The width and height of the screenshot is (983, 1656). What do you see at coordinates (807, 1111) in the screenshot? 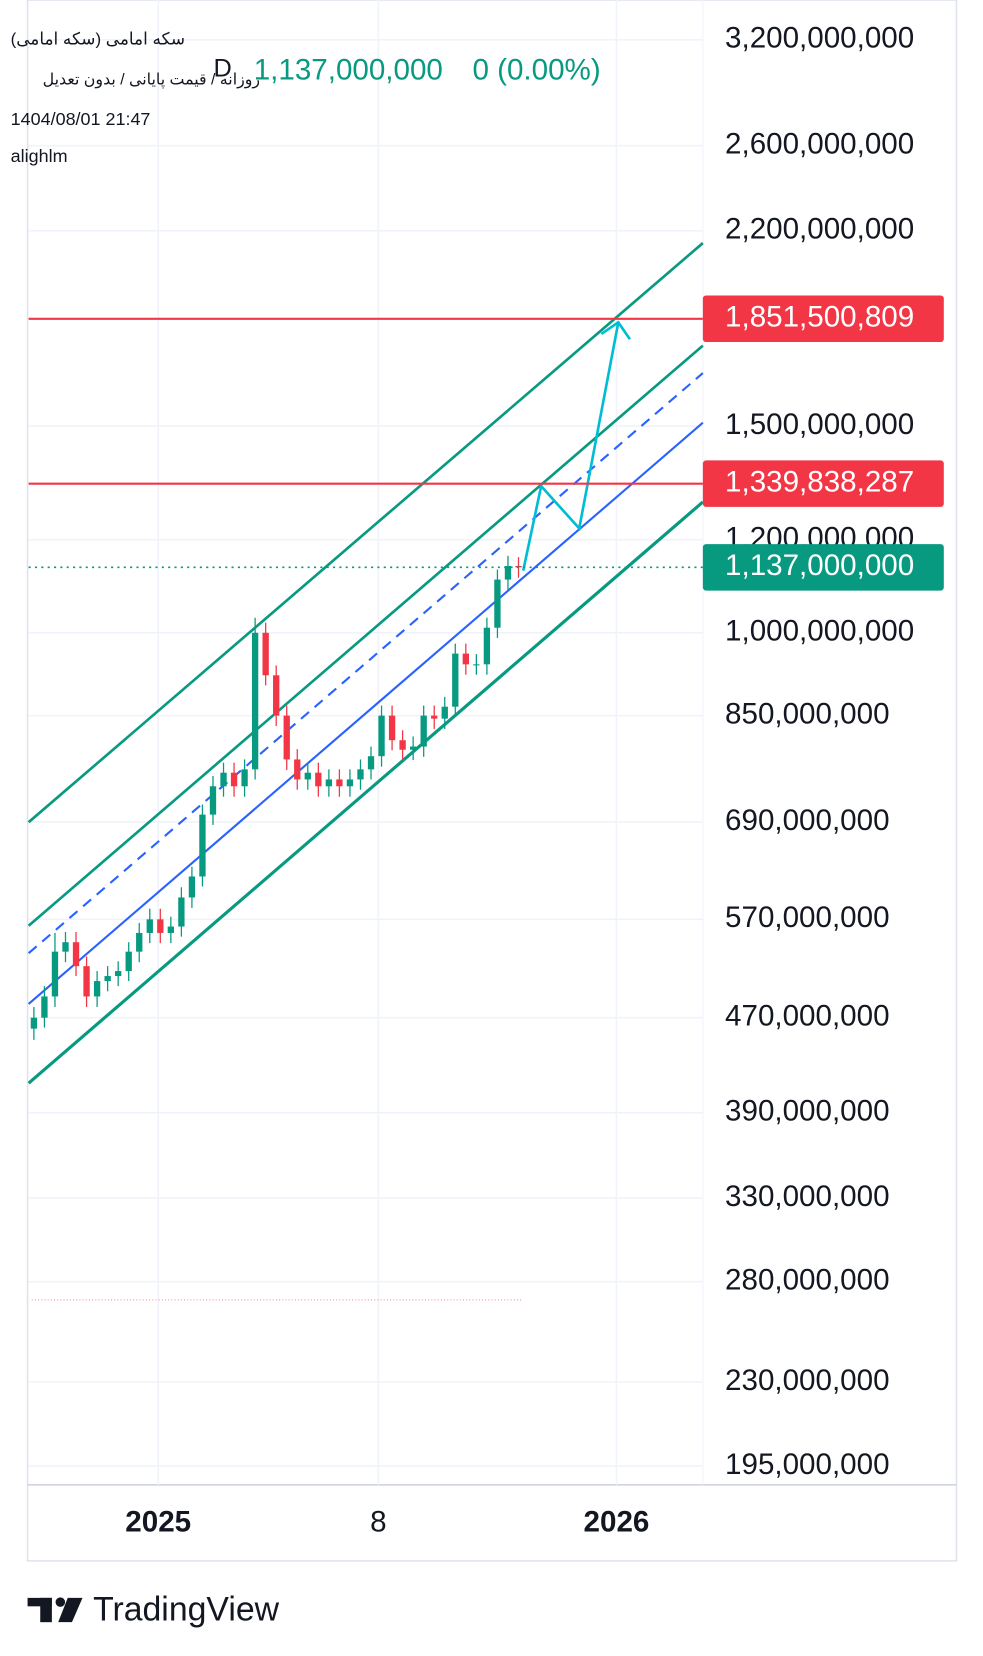
I see `y-tick-label: 390,000,000` at bounding box center [807, 1111].